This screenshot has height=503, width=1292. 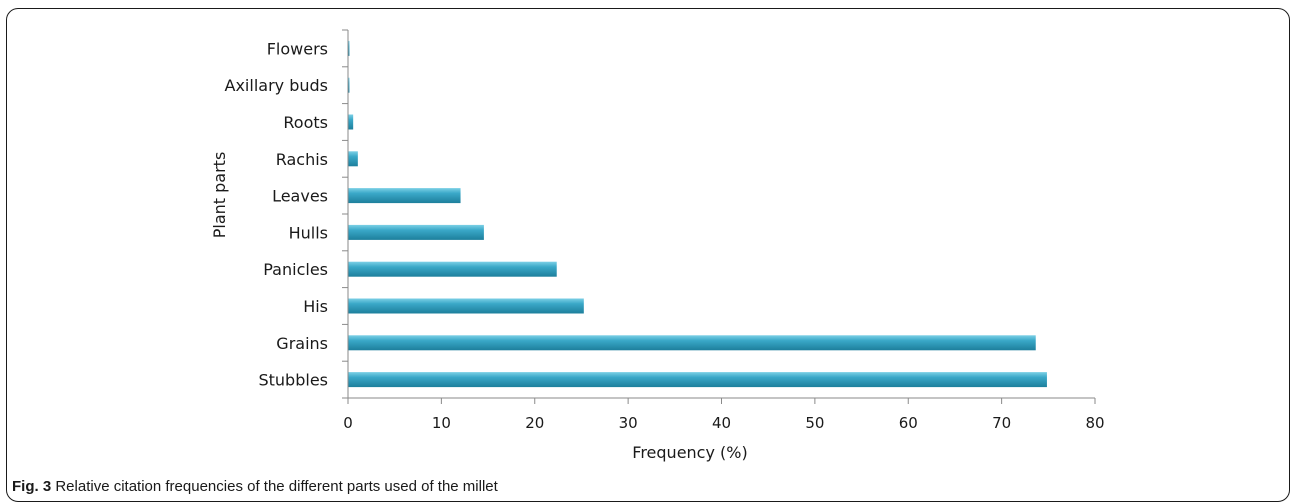 What do you see at coordinates (305, 122) in the screenshot?
I see `category-label: Roots` at bounding box center [305, 122].